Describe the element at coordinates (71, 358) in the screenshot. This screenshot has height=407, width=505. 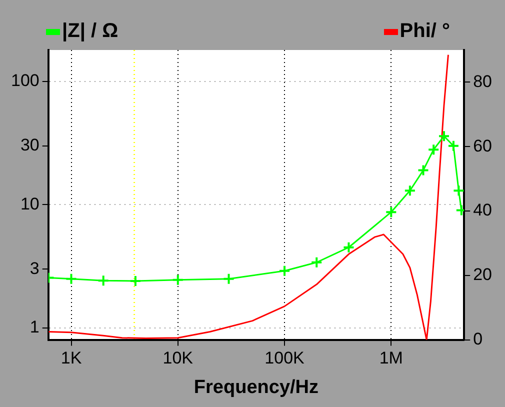
I see `x-tick-label: 1K` at that location.